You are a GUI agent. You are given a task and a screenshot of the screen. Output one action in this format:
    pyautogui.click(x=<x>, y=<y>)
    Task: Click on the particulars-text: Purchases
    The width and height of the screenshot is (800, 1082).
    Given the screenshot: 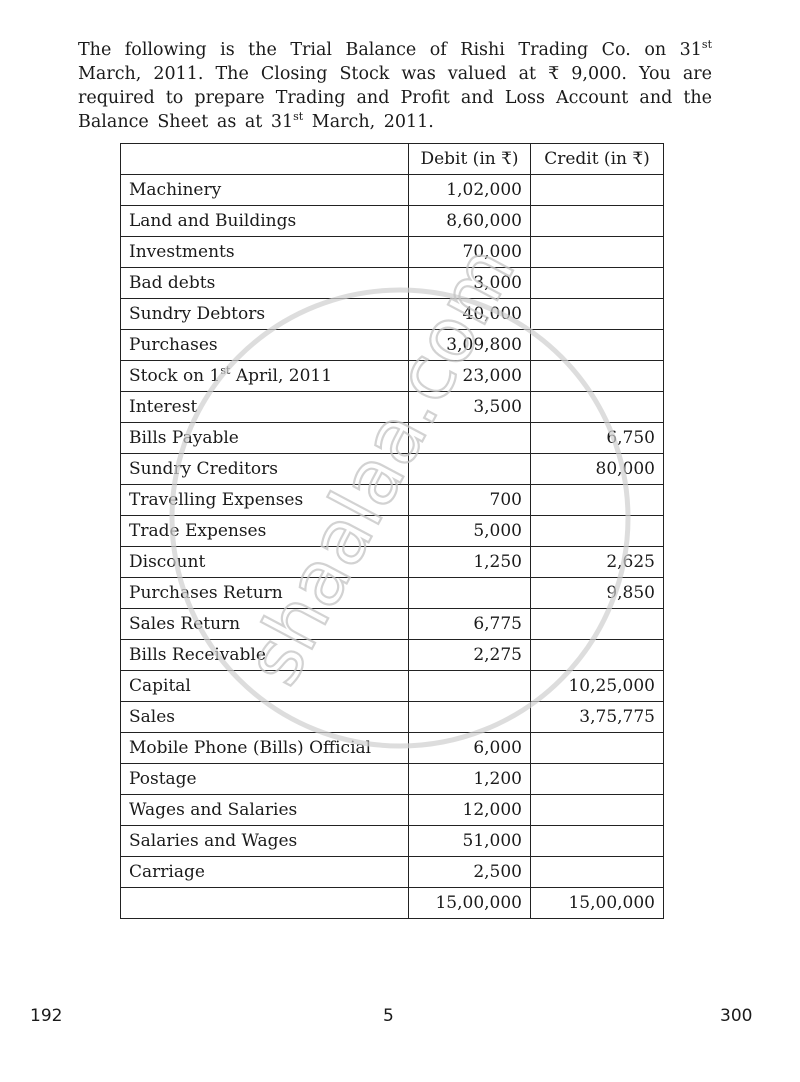 What is the action you would take?
    pyautogui.click(x=173, y=345)
    